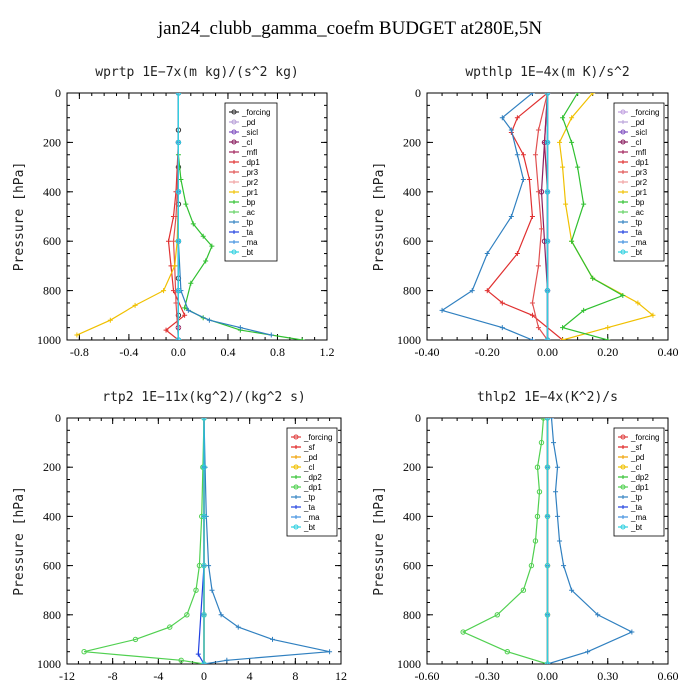 This screenshot has height=700, width=700. What do you see at coordinates (637, 202) in the screenshot?
I see `legend-label: _bp` at bounding box center [637, 202].